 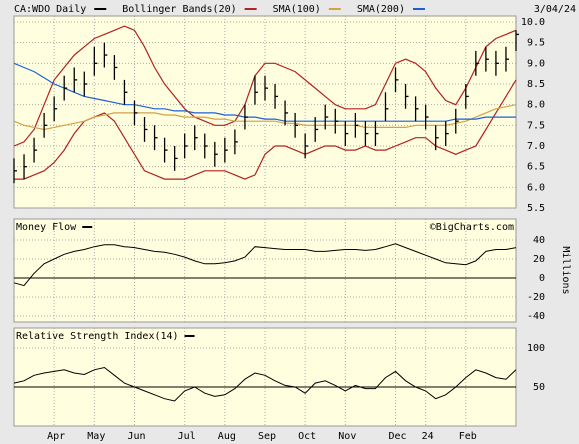 What do you see at coordinates (536, 297) in the screenshot?
I see `y-tick-label: -20` at bounding box center [536, 297].